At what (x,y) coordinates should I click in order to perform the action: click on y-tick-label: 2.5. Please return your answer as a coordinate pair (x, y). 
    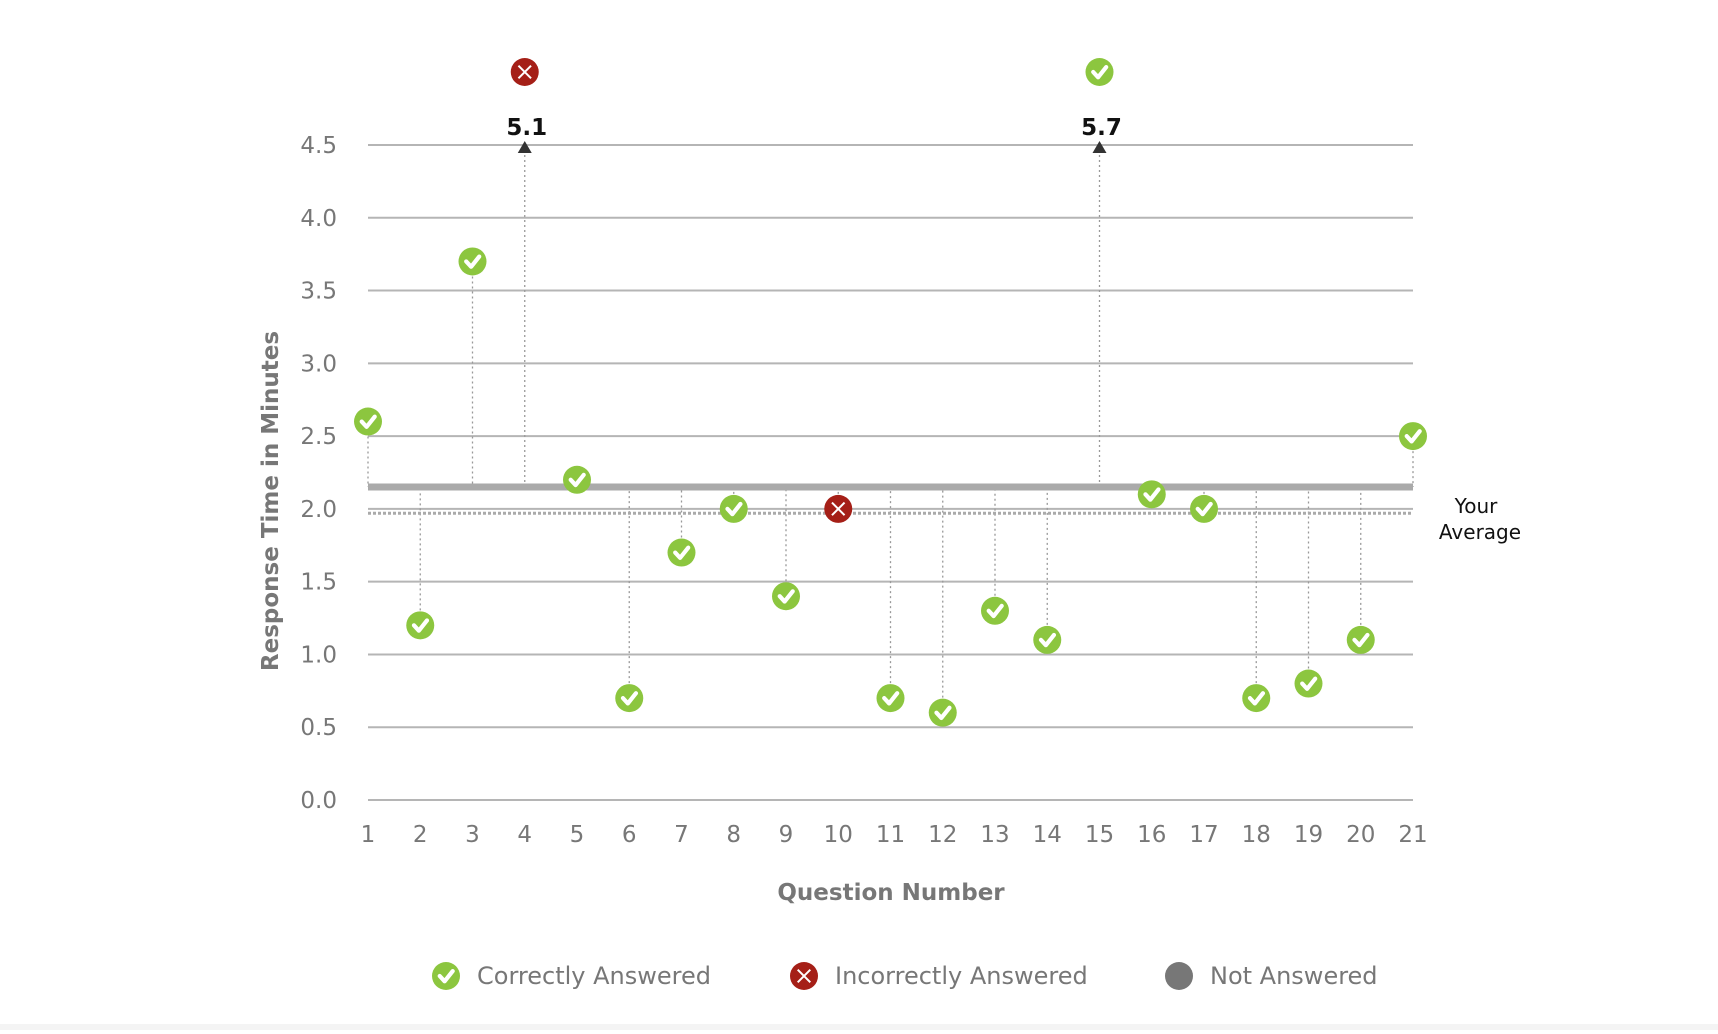
    Looking at the image, I should click on (318, 437).